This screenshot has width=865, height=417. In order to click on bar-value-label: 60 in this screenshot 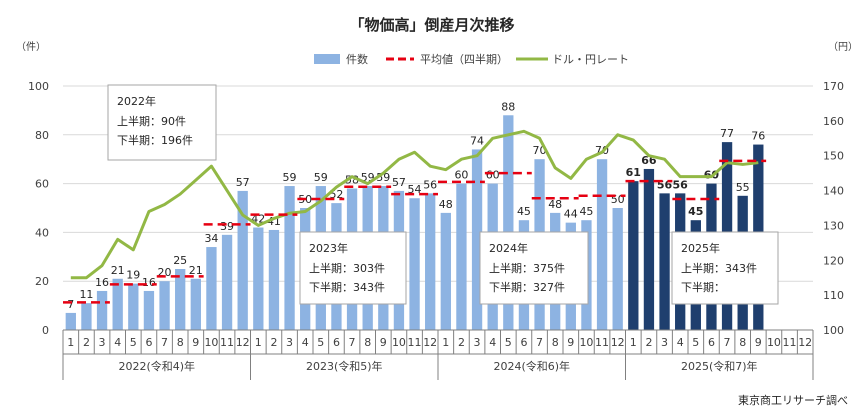, I will do `click(461, 175)`.